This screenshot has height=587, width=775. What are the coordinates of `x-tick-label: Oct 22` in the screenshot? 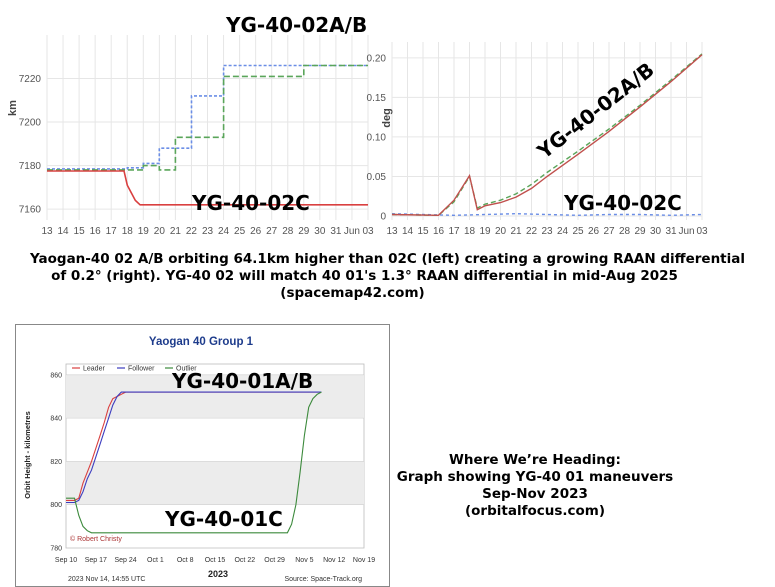 It's located at (244, 560).